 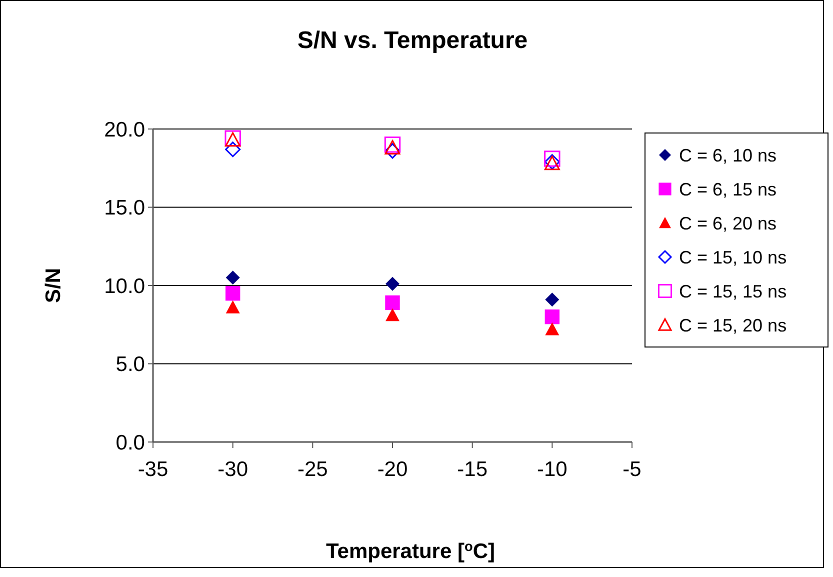 What do you see at coordinates (130, 442) in the screenshot?
I see `y-tick-label: 0.0` at bounding box center [130, 442].